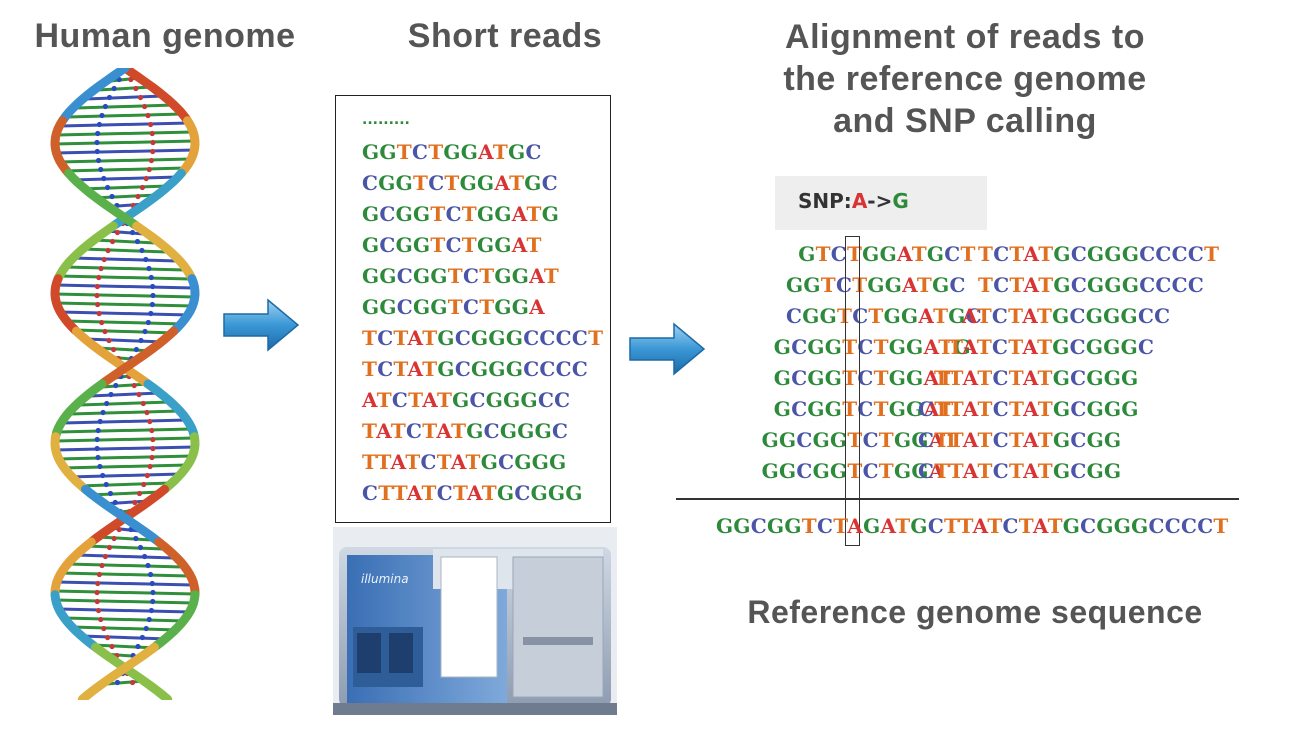  Describe the element at coordinates (863, 409) in the screenshot. I see `aligned-read-left: GCGGTCTGGAT` at that location.